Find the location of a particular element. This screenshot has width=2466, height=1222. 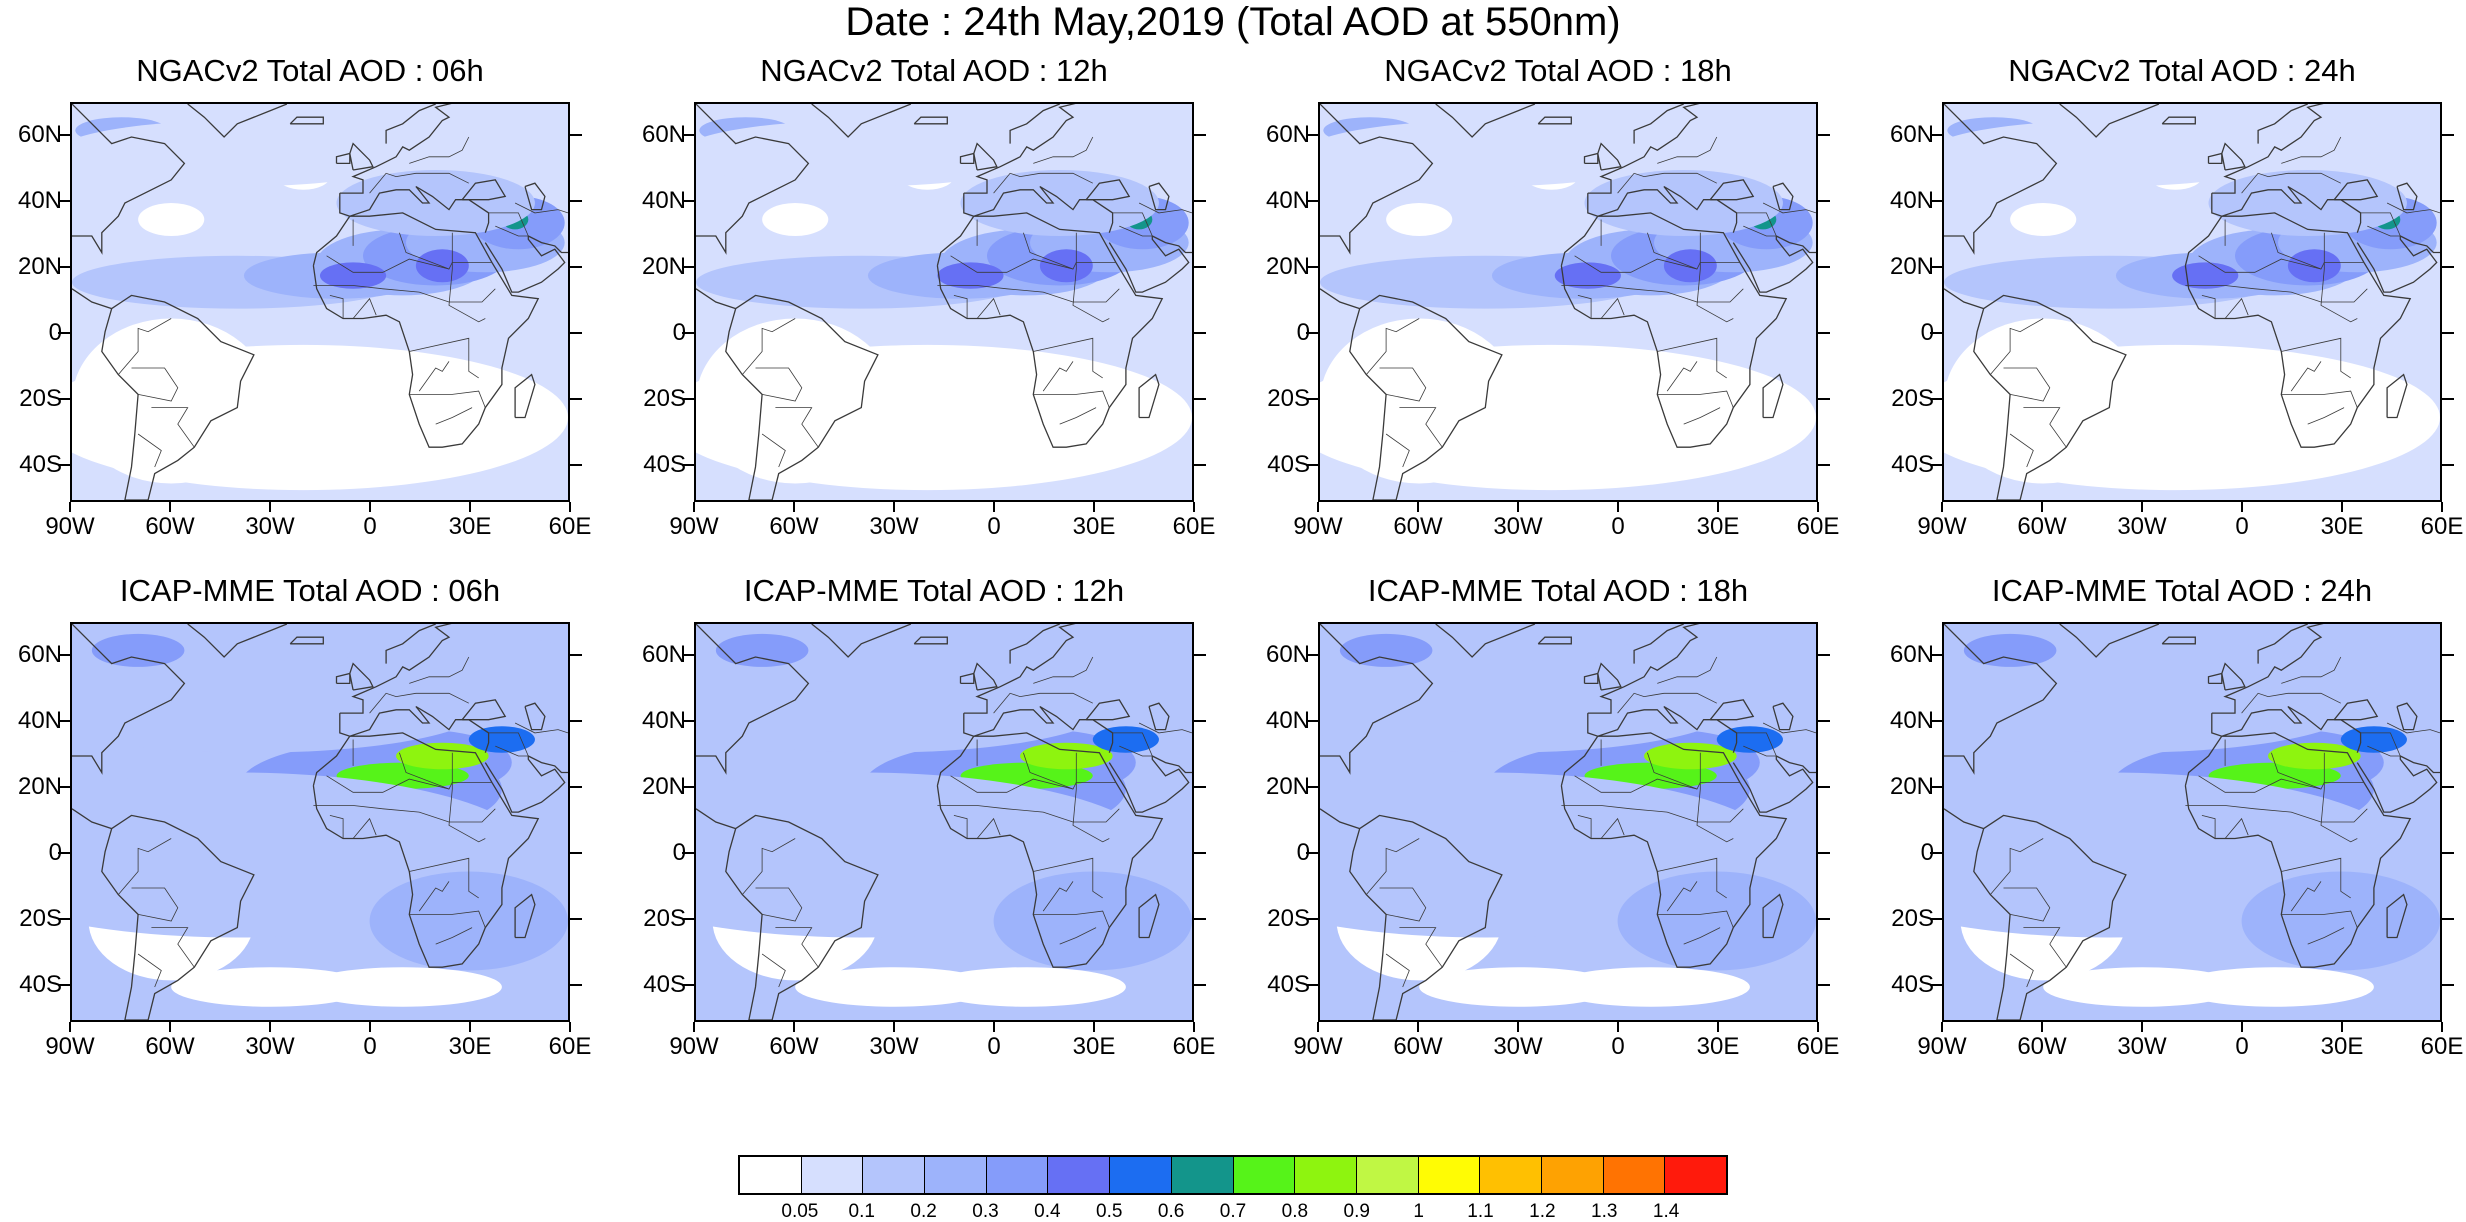

aod-map is located at coordinates (2192, 302).